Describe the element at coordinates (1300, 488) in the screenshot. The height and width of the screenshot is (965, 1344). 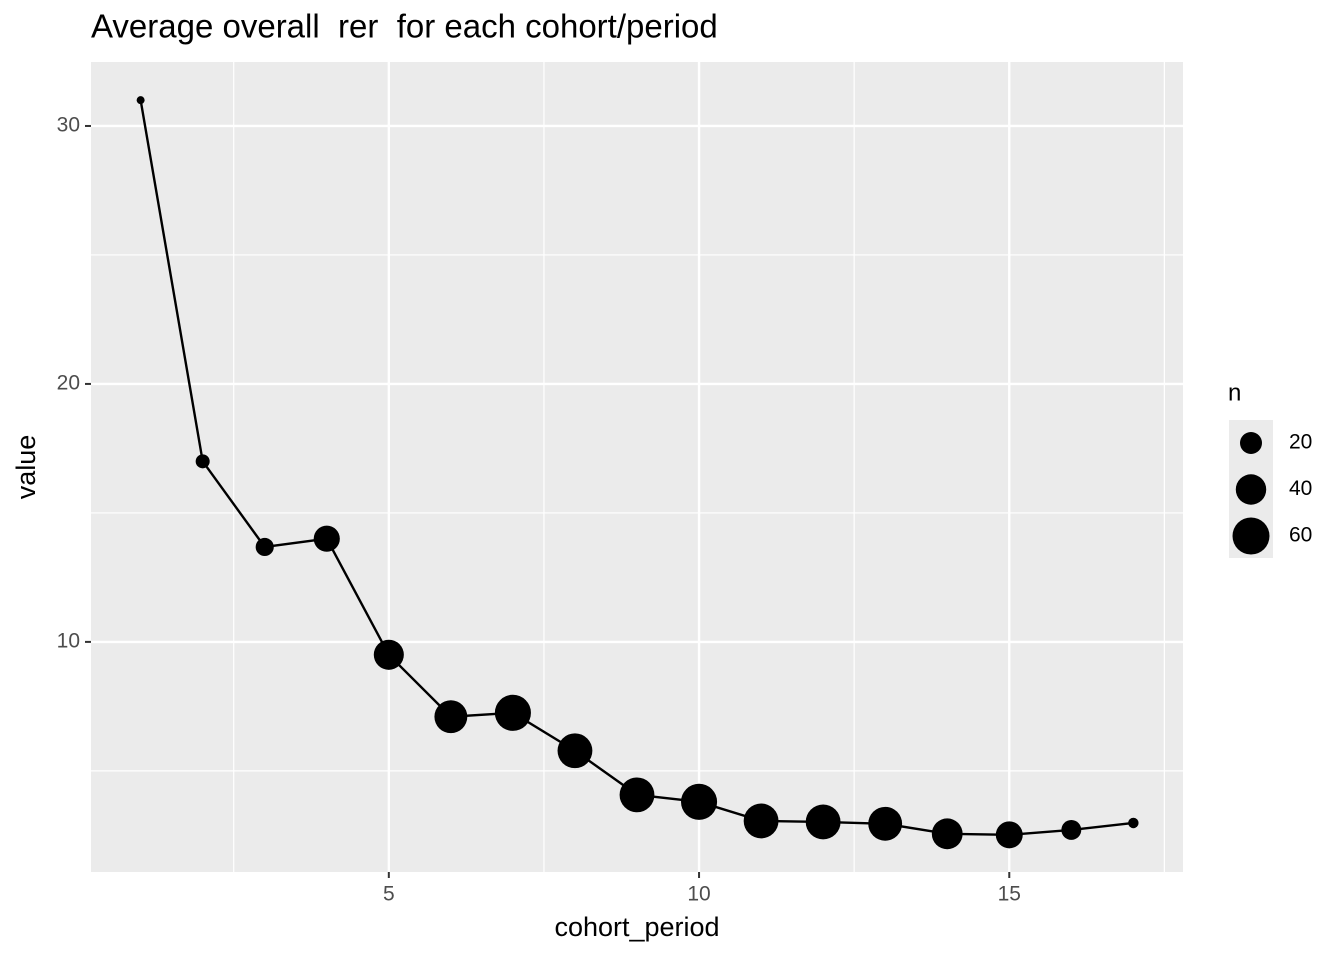
I see `legend-label: 40` at that location.